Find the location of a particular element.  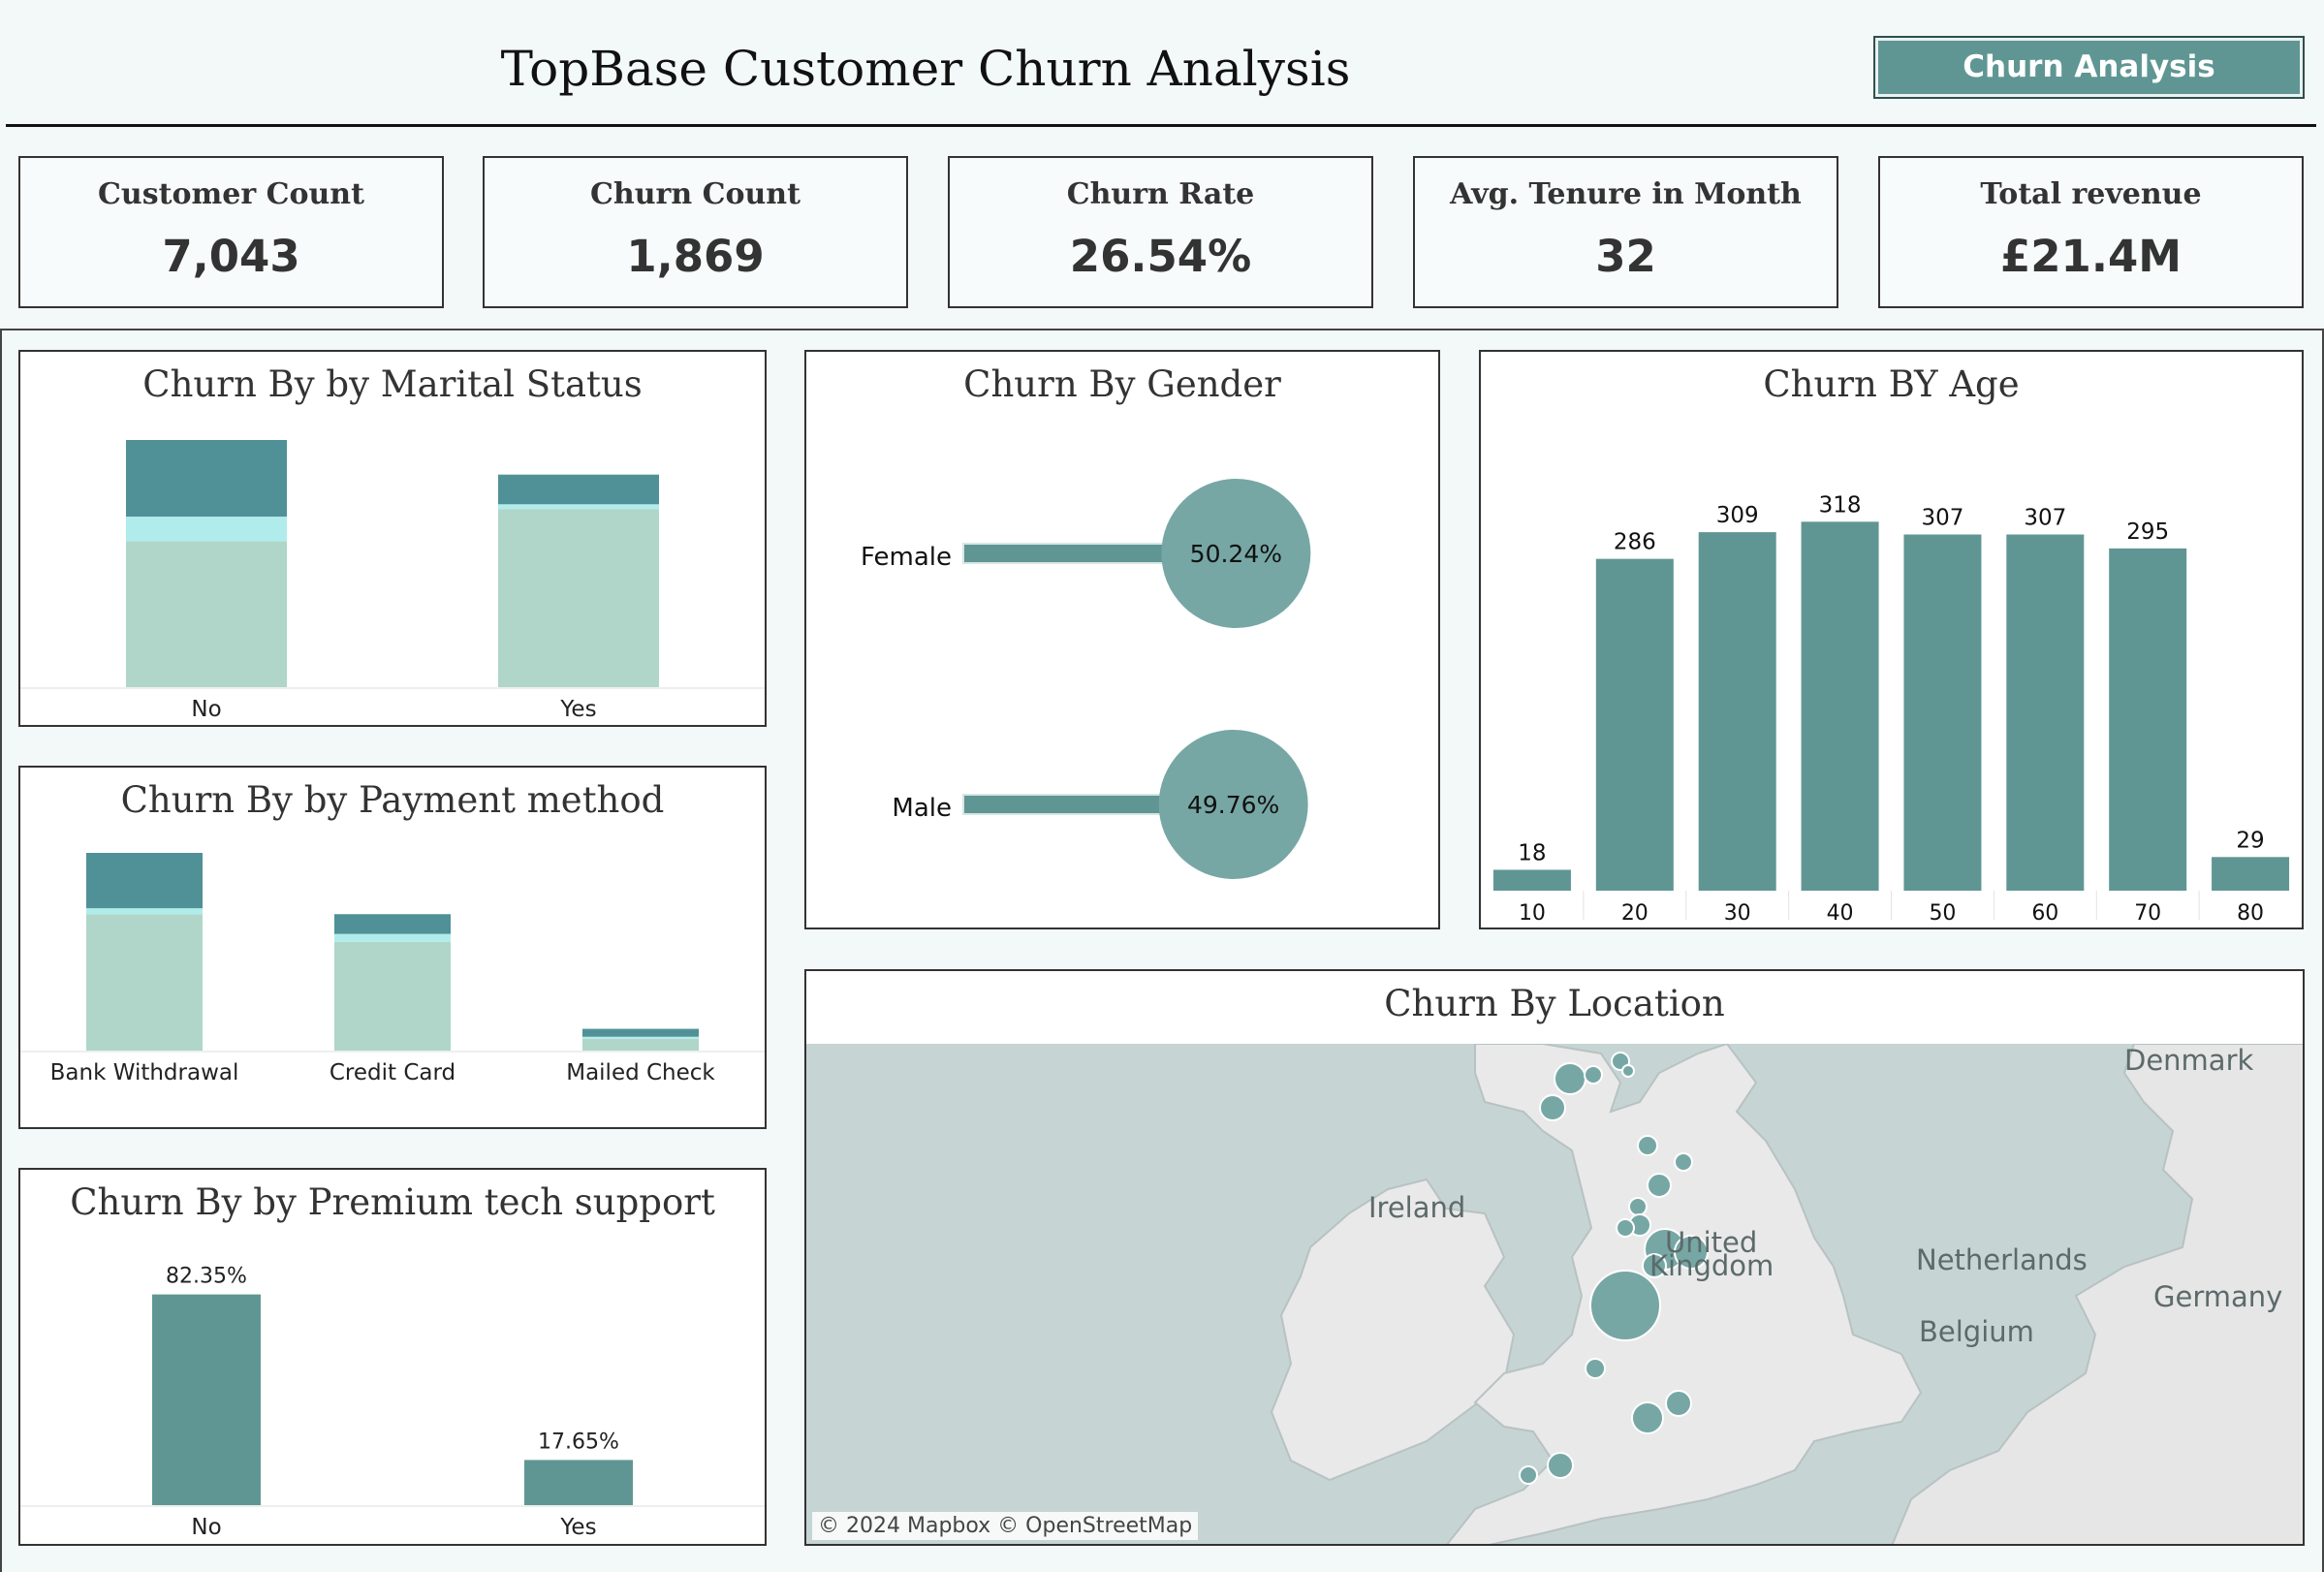

y-tick-label: Male is located at coordinates (922, 808).